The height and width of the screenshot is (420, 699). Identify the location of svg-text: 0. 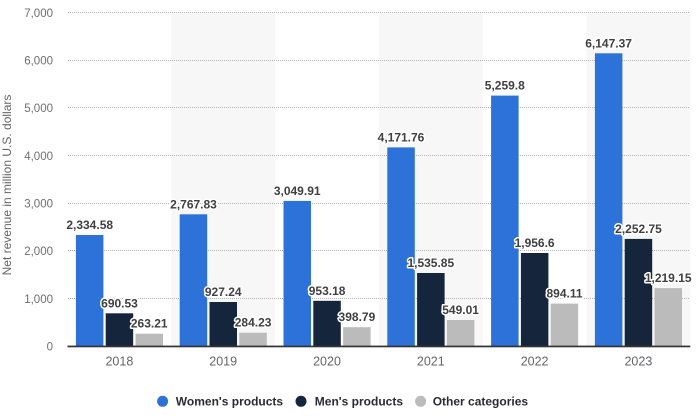
(50, 347).